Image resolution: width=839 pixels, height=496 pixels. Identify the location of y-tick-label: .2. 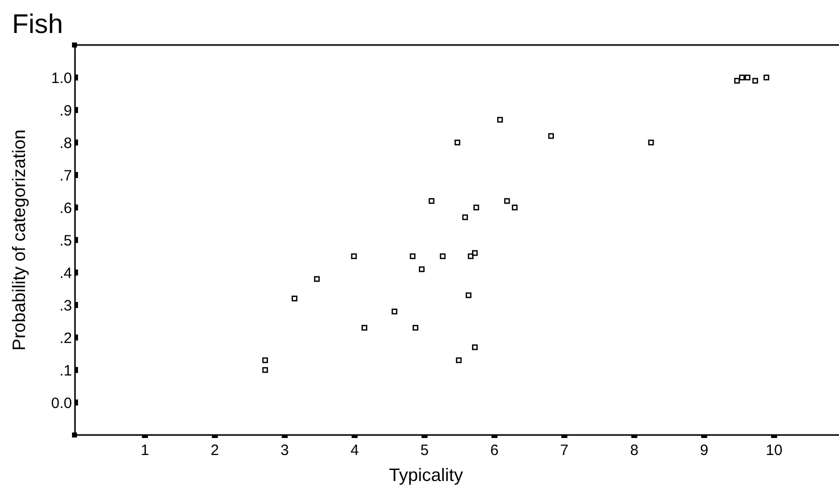
(65, 338).